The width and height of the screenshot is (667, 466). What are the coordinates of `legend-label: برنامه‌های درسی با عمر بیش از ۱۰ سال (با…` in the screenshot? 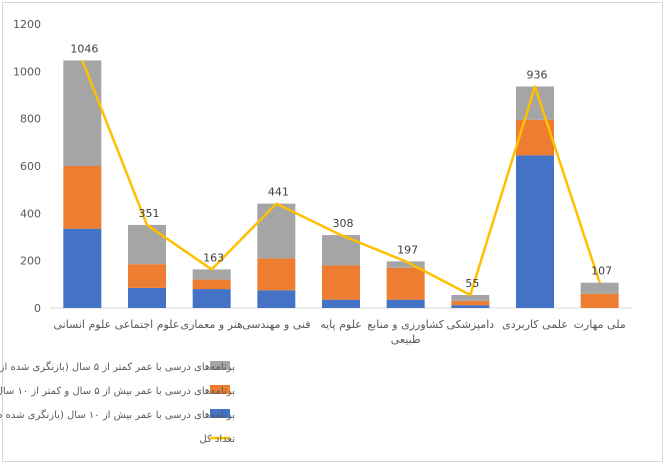 It's located at (117, 414).